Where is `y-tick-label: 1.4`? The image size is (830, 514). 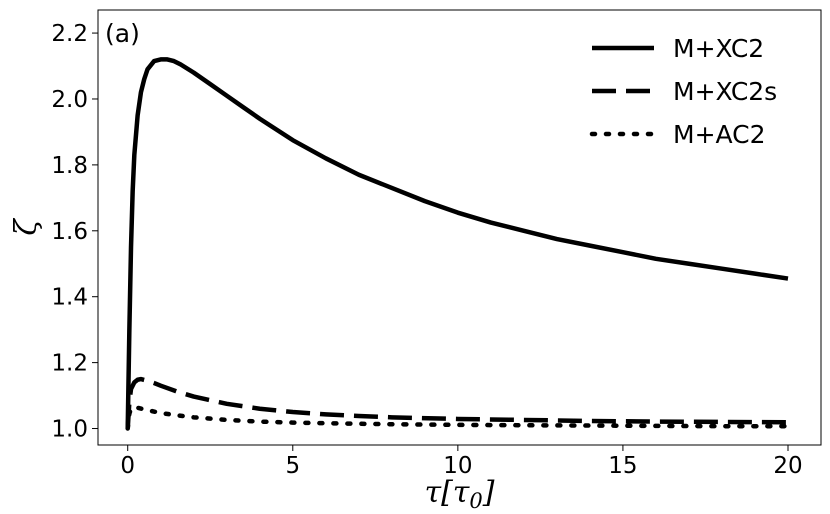
y-tick-label: 1.4 is located at coordinates (69, 298).